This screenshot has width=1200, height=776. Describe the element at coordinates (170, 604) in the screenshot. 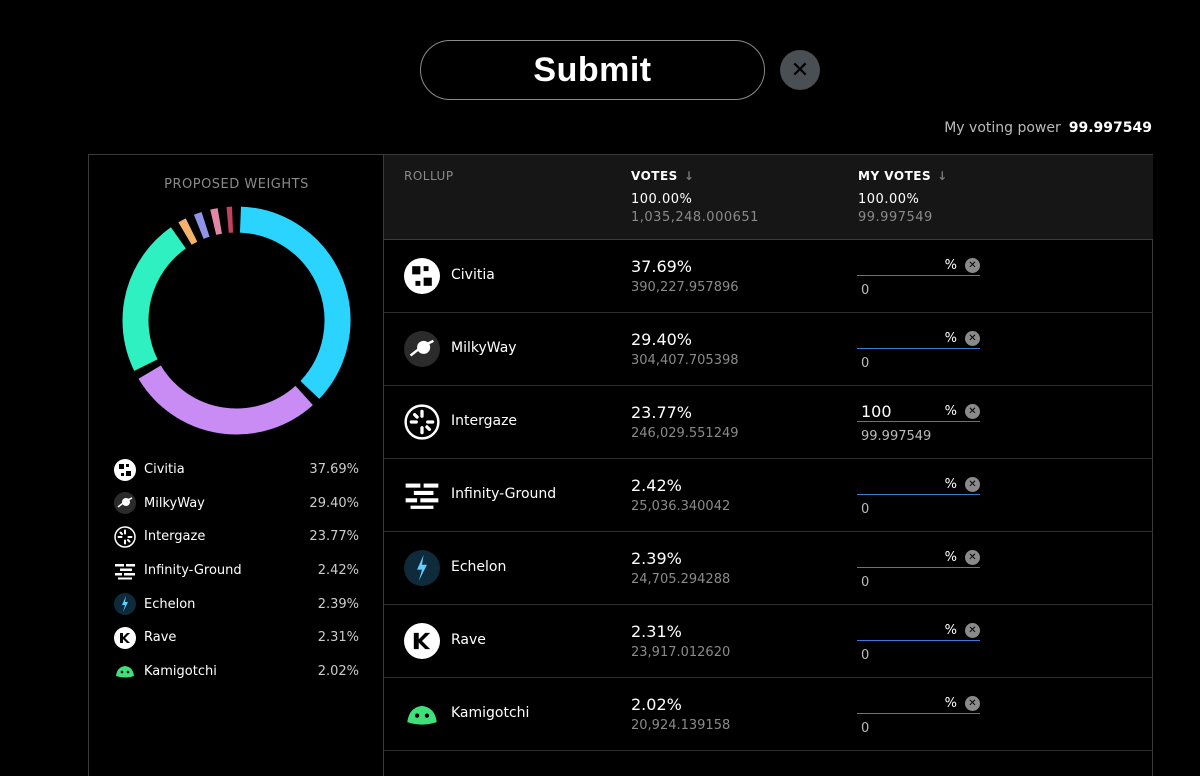

I see `legend-name: Echelon` at that location.